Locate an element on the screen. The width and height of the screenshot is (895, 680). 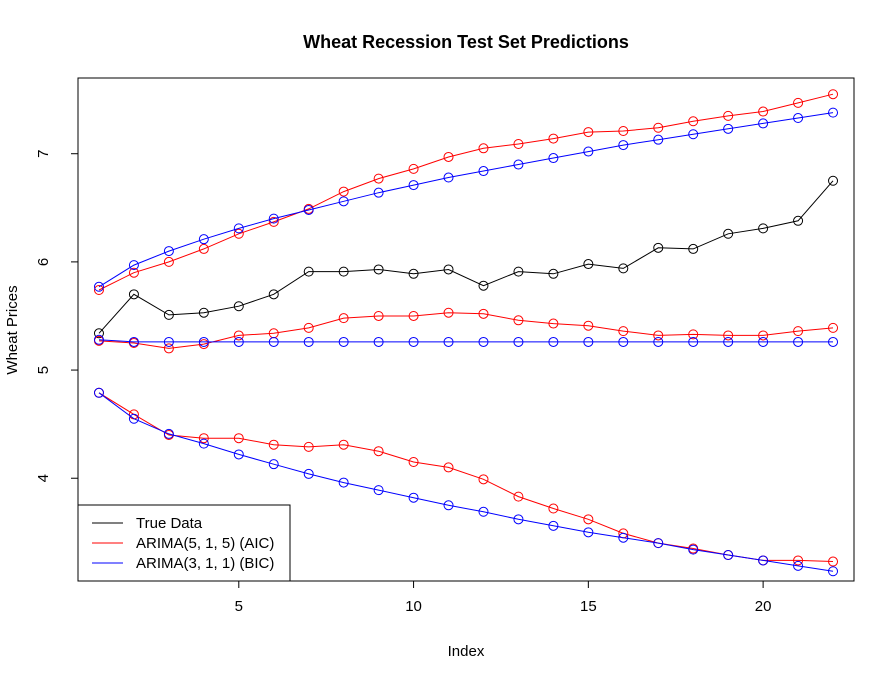
chart-title: Wheat Recession Test Set Predictions is located at coordinates (466, 42).